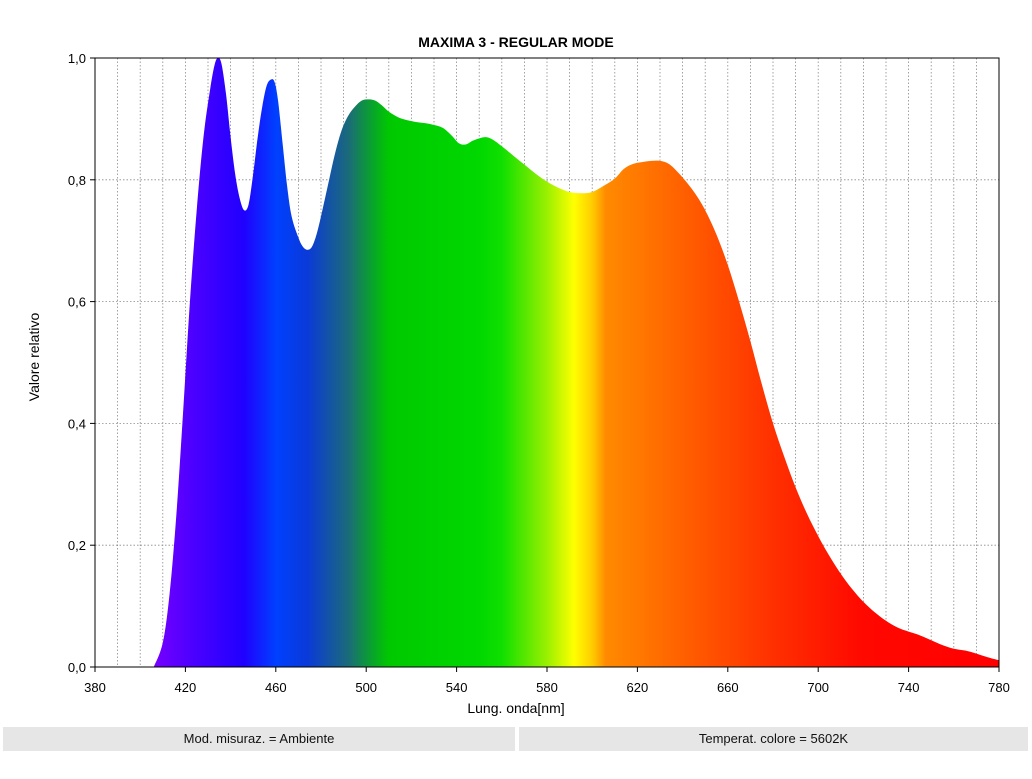 Image resolution: width=1032 pixels, height=779 pixels. What do you see at coordinates (186, 687) in the screenshot?
I see `x-tick-label: 420` at bounding box center [186, 687].